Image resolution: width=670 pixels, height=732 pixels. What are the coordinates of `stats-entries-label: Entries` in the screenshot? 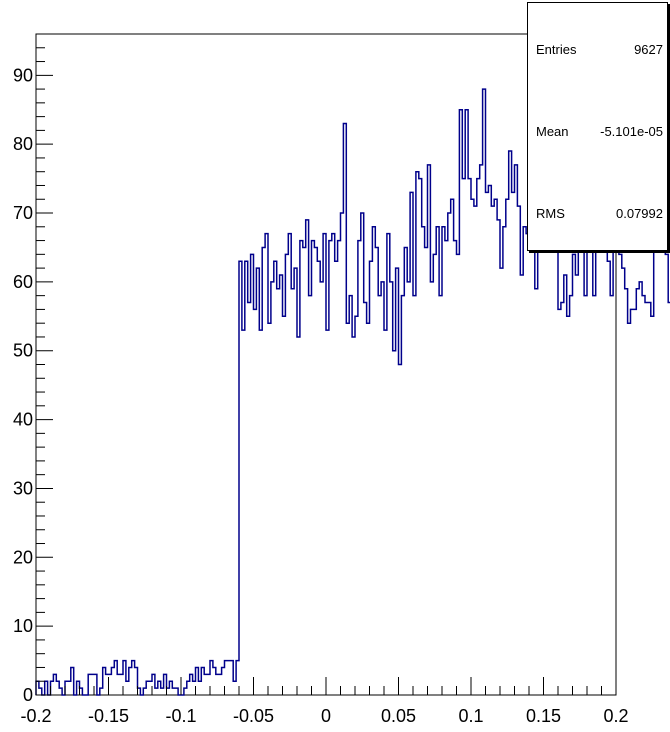 It's located at (556, 49).